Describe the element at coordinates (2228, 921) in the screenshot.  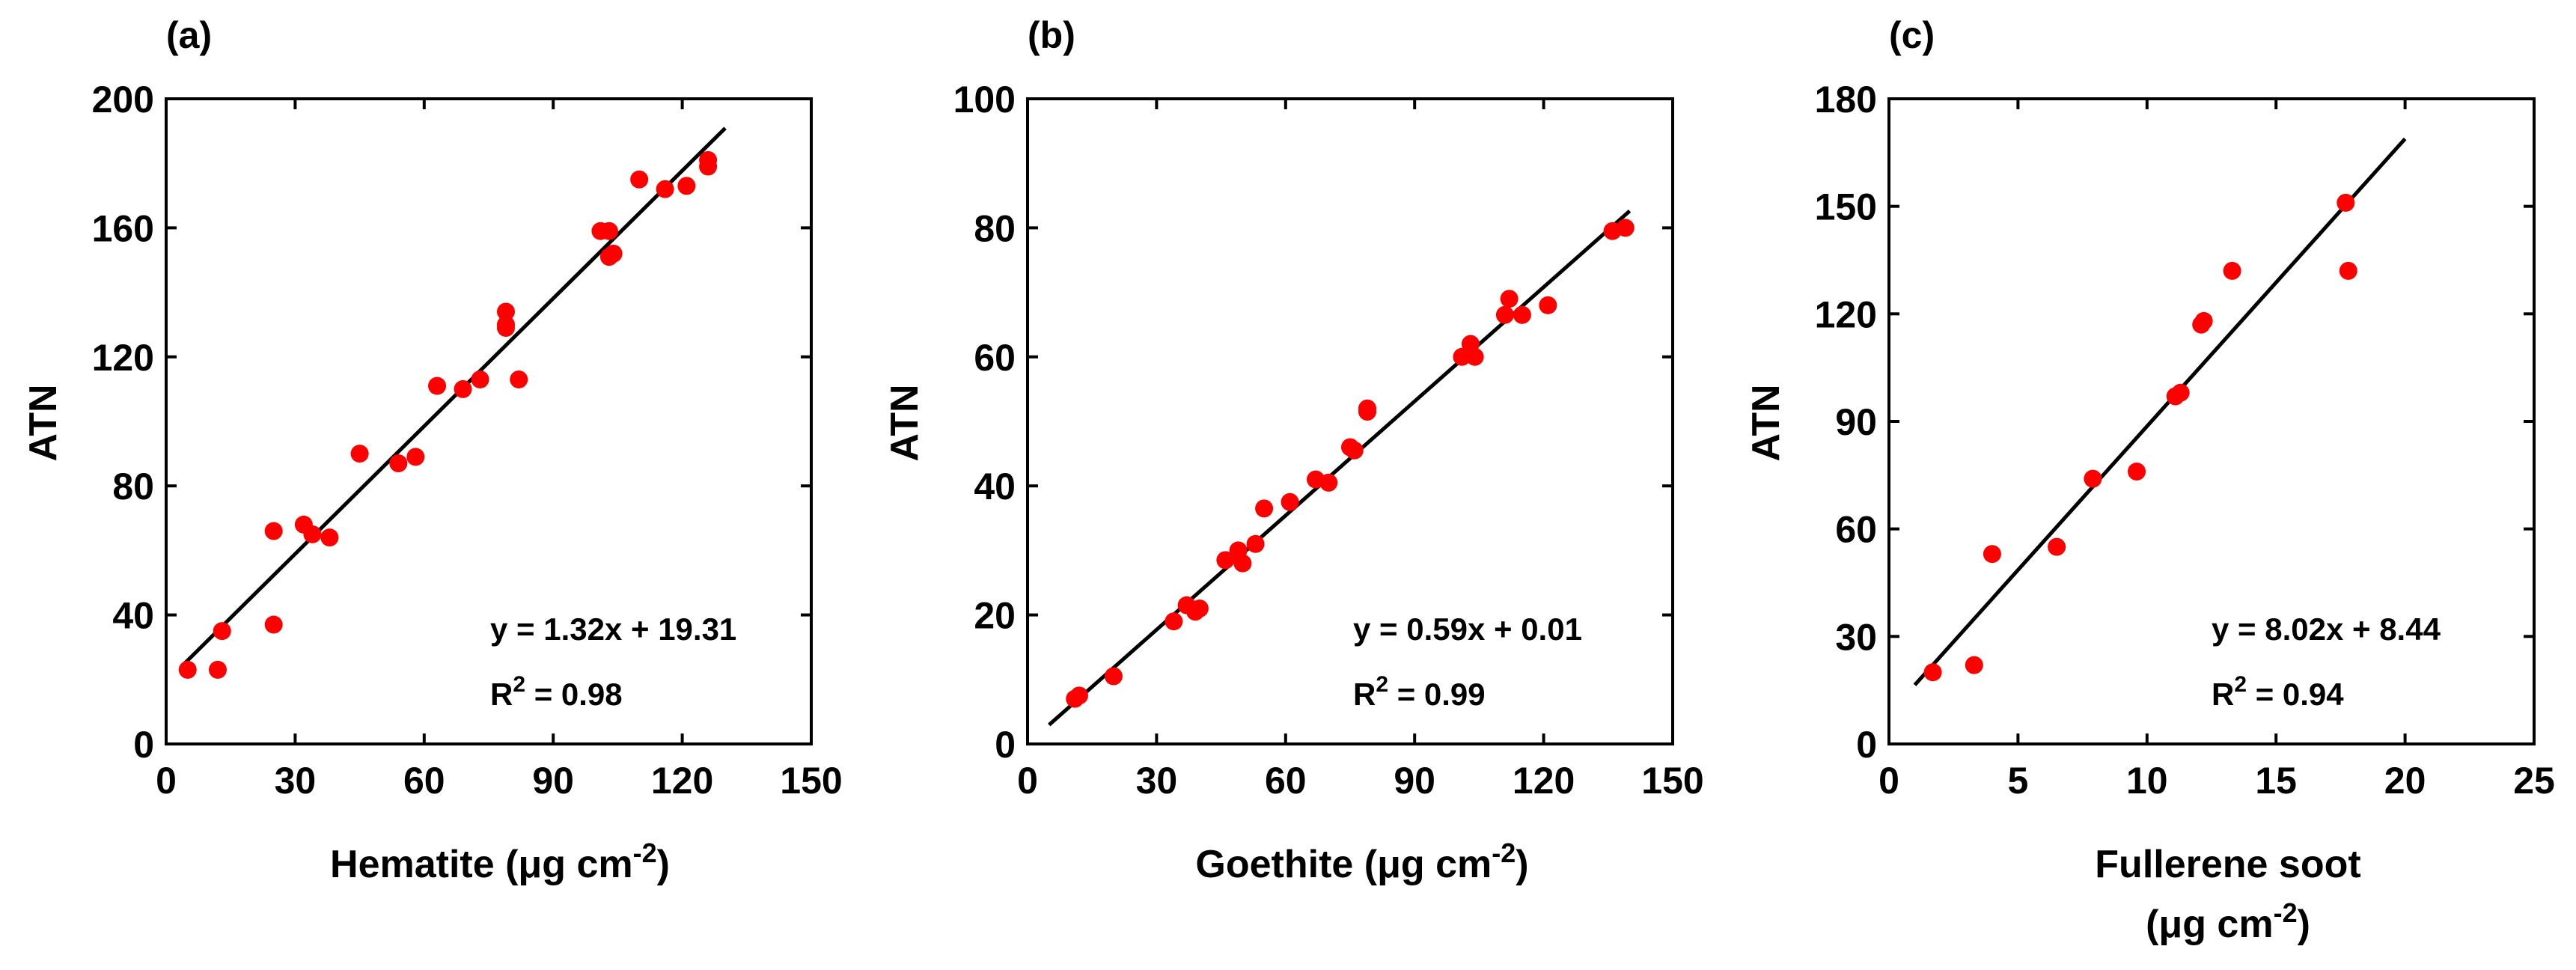
I see `panel-c-x-axis-label-line2: (μg cm-2)` at that location.